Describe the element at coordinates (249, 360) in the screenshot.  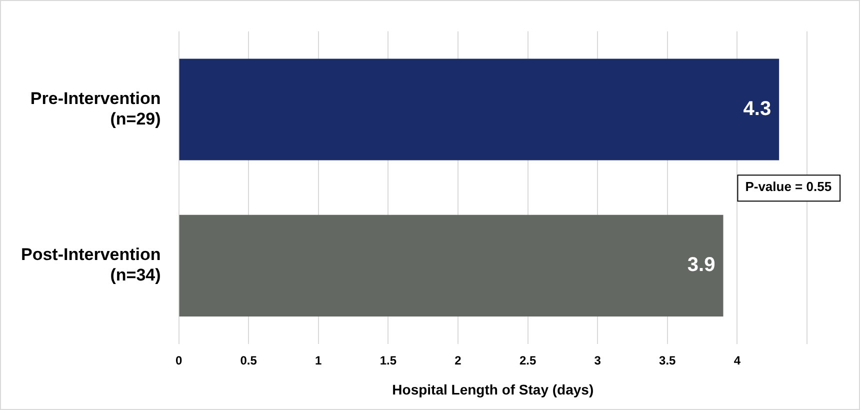
I see `x-tick-label: 0.5` at that location.